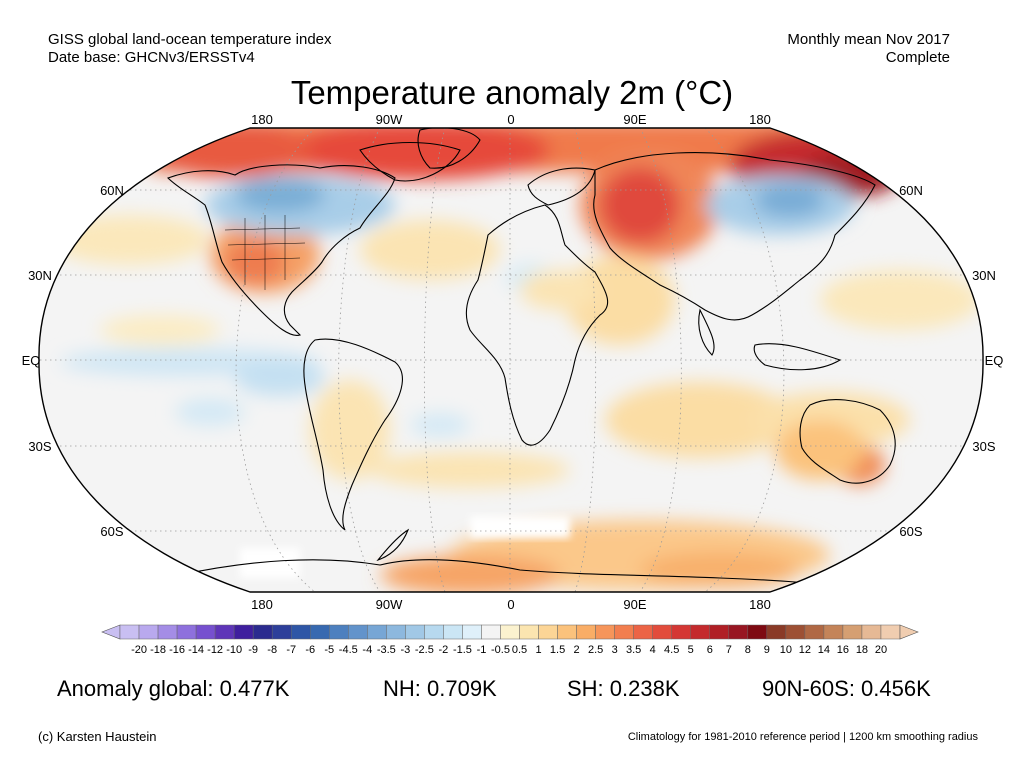 This screenshot has width=1024, height=768. Describe the element at coordinates (190, 39) in the screenshot. I see `dataset-title: GISS global land-ocean temperature index` at that location.